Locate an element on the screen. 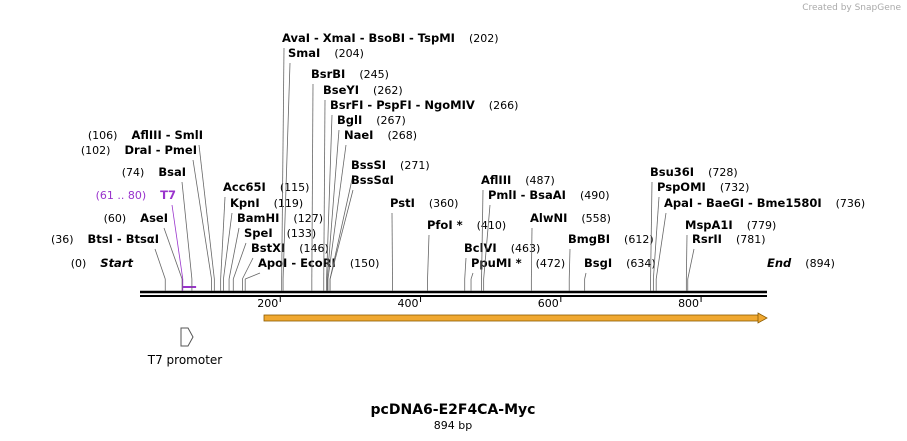  site-position: (0) is located at coordinates (79, 263).